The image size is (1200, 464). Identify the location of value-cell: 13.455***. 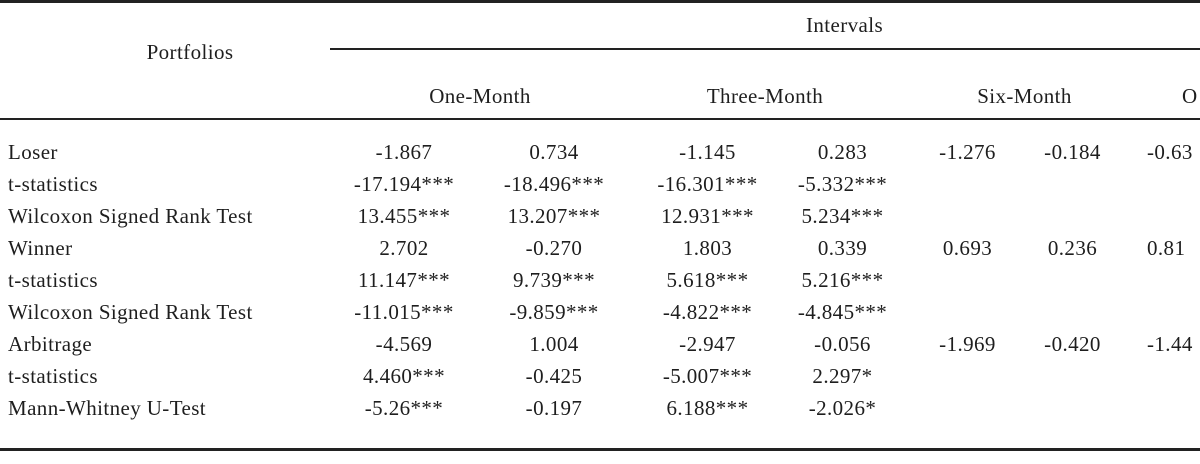
(404, 215).